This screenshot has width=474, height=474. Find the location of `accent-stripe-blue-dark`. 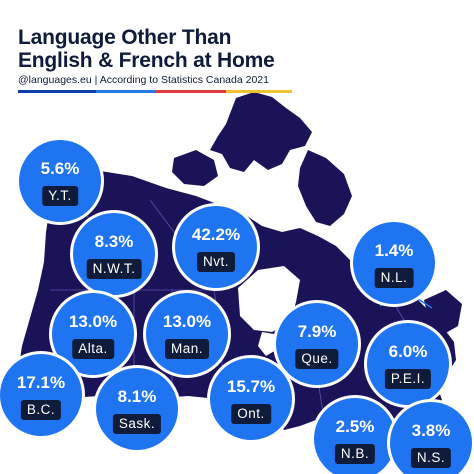

accent-stripe-blue-dark is located at coordinates (57, 91).